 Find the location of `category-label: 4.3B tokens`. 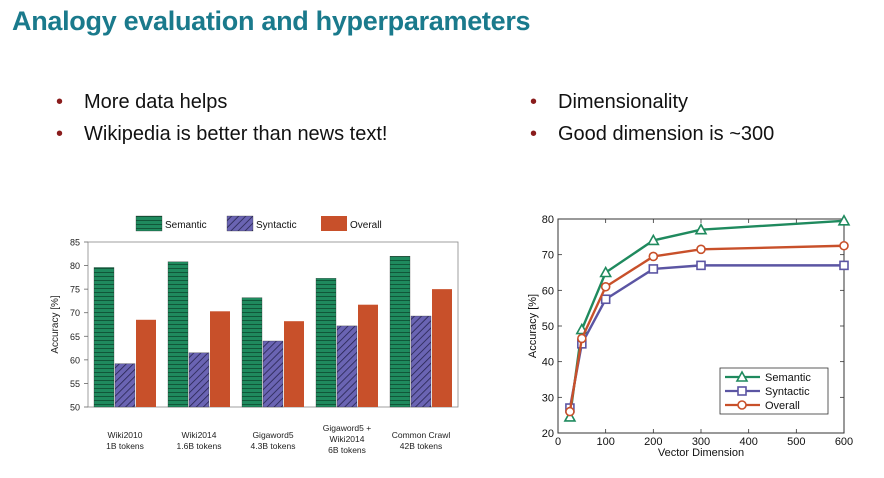

category-label: 4.3B tokens is located at coordinates (273, 446).